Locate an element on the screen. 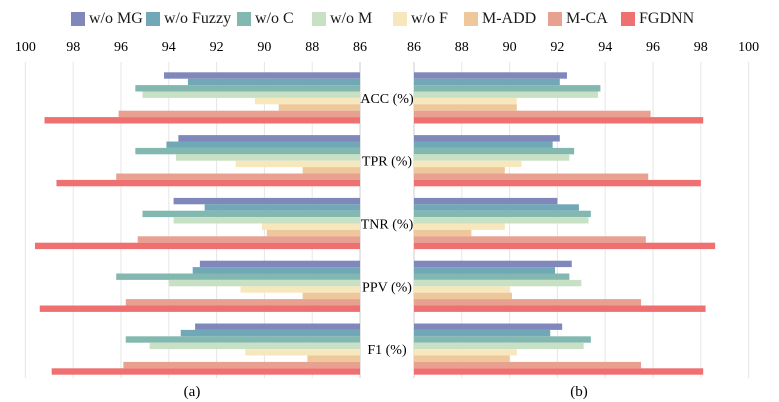 The image size is (779, 402). bar-w-o-fuzzy-f1-a is located at coordinates (270, 333).